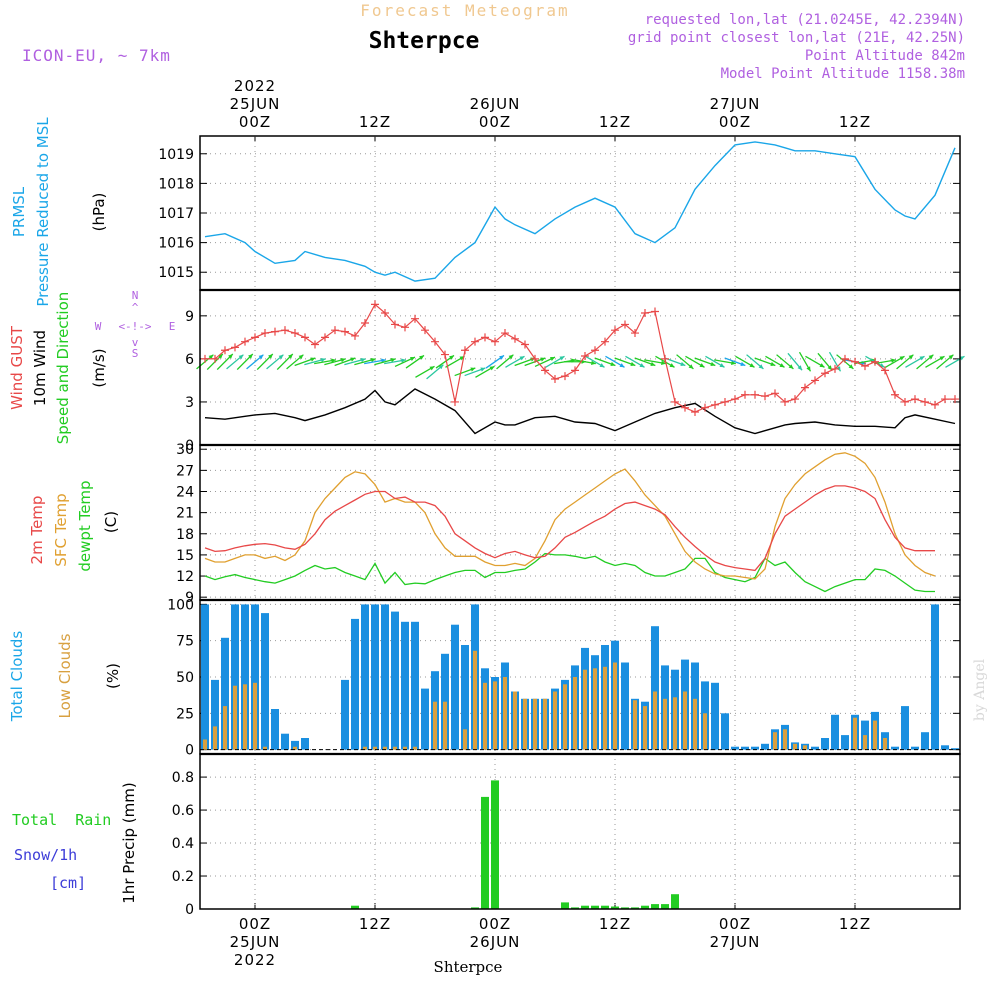  Describe the element at coordinates (185, 678) in the screenshot. I see `y-tick-label: 50` at that location.